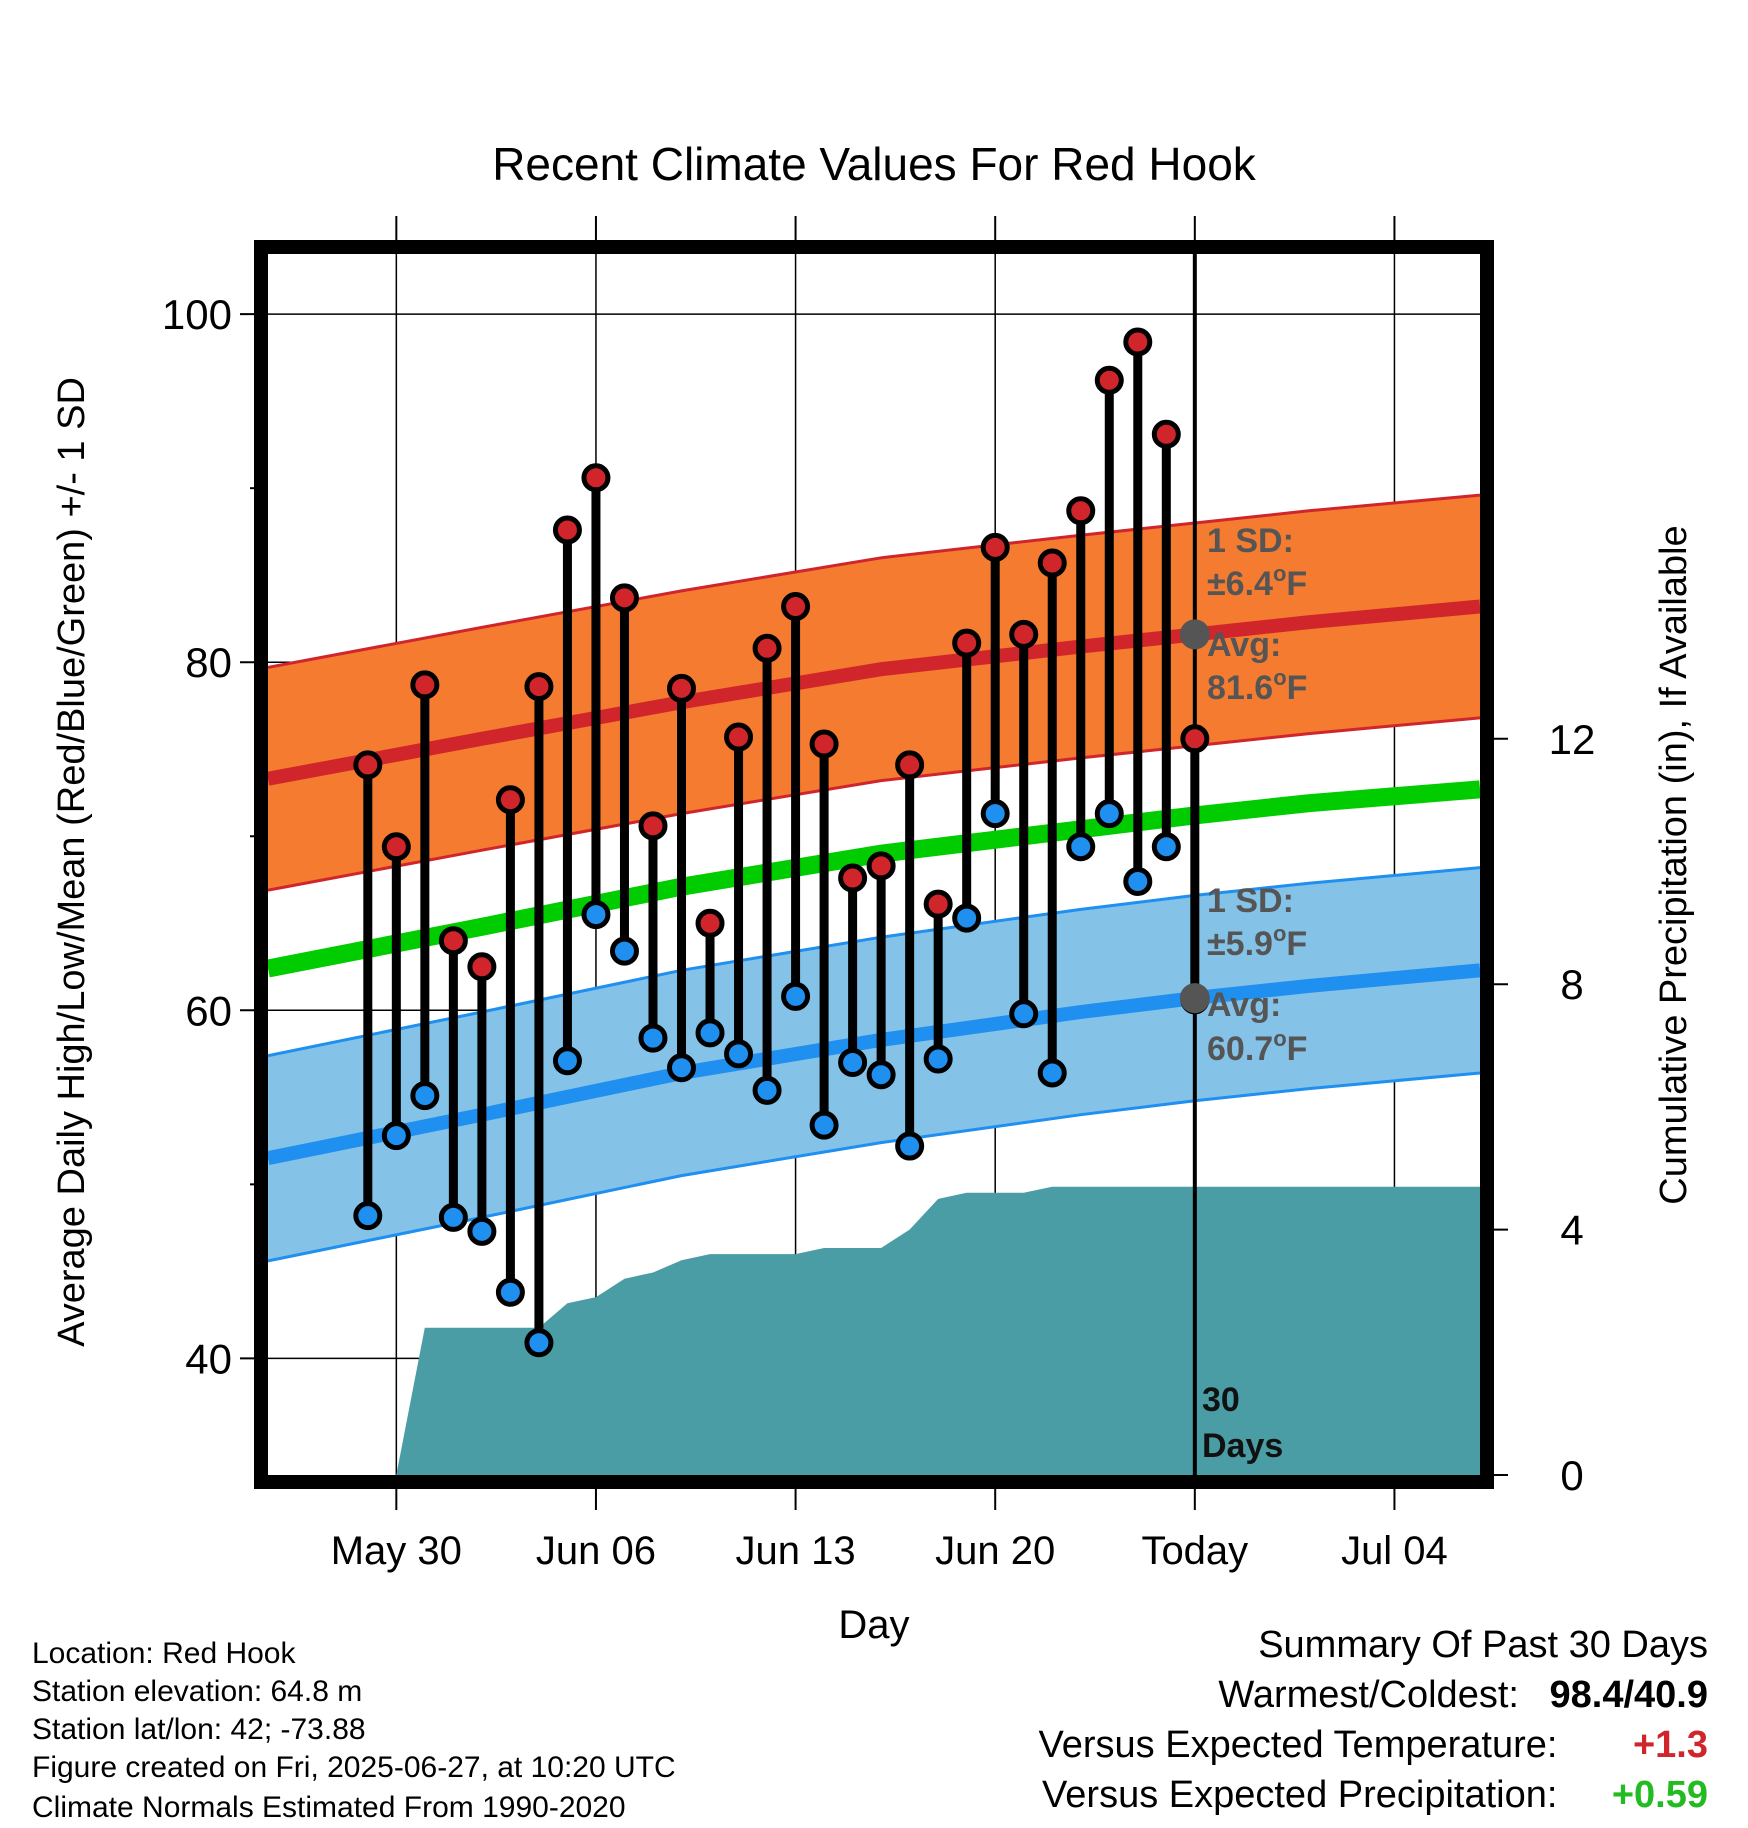 This screenshot has height=1828, width=1748. I want to click on y-tick-label-left: 80, so click(208, 662).